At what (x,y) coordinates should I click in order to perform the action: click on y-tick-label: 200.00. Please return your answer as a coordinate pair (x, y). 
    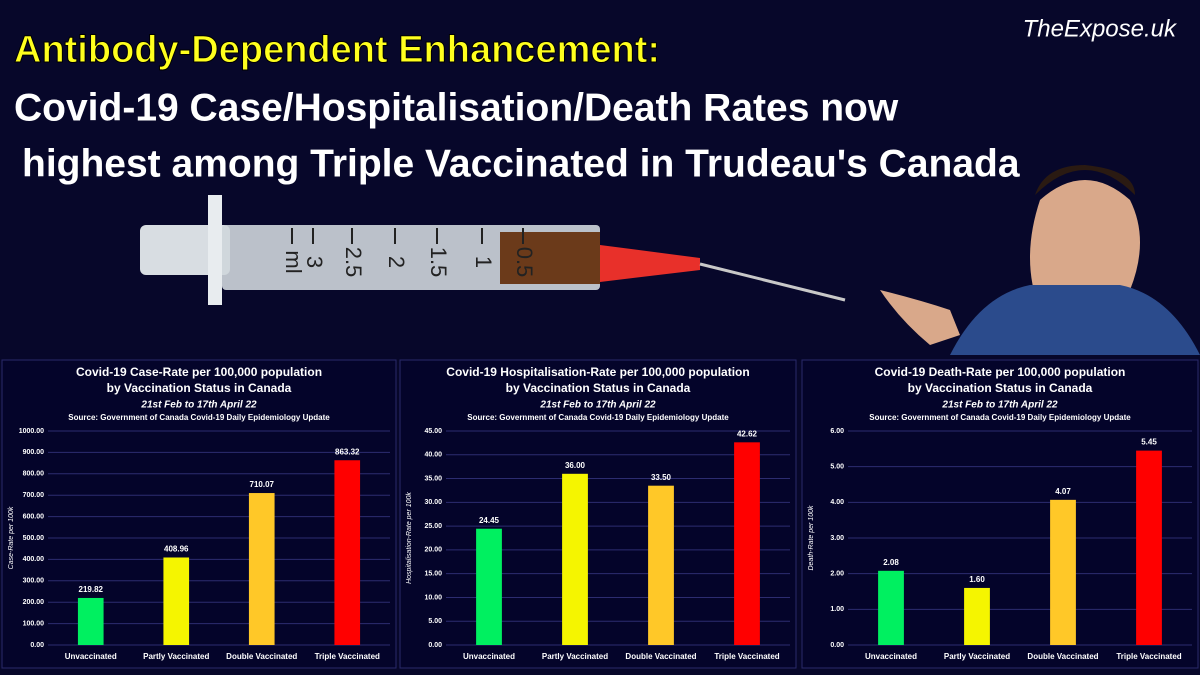
    Looking at the image, I should click on (34, 602).